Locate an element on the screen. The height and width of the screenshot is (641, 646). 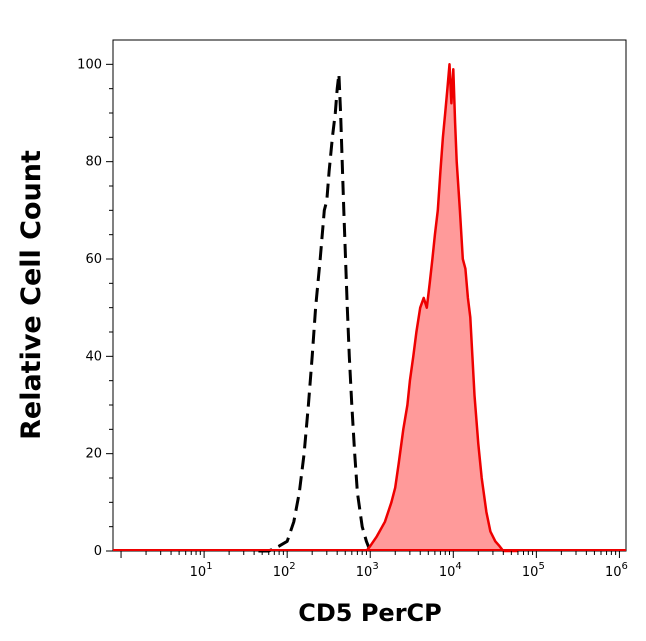
y-tick-label: 40 is located at coordinates (93, 356).